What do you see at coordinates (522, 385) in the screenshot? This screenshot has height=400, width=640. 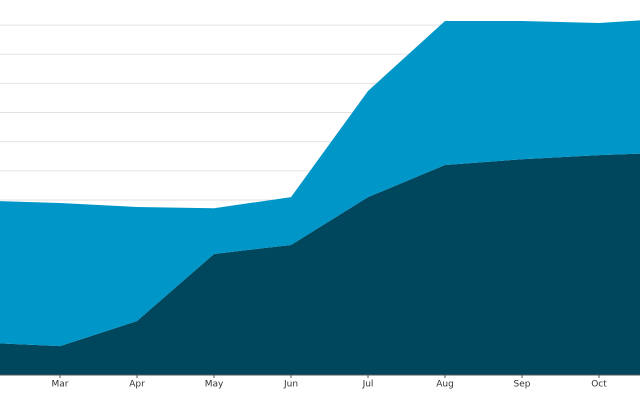 I see `x-tick-label: Sep` at bounding box center [522, 385].